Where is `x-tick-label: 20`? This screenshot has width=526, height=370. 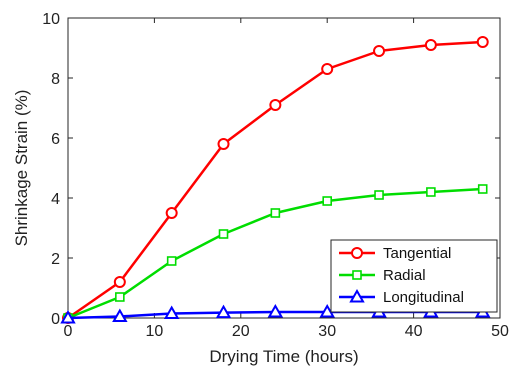 x-tick-label: 20 is located at coordinates (241, 331).